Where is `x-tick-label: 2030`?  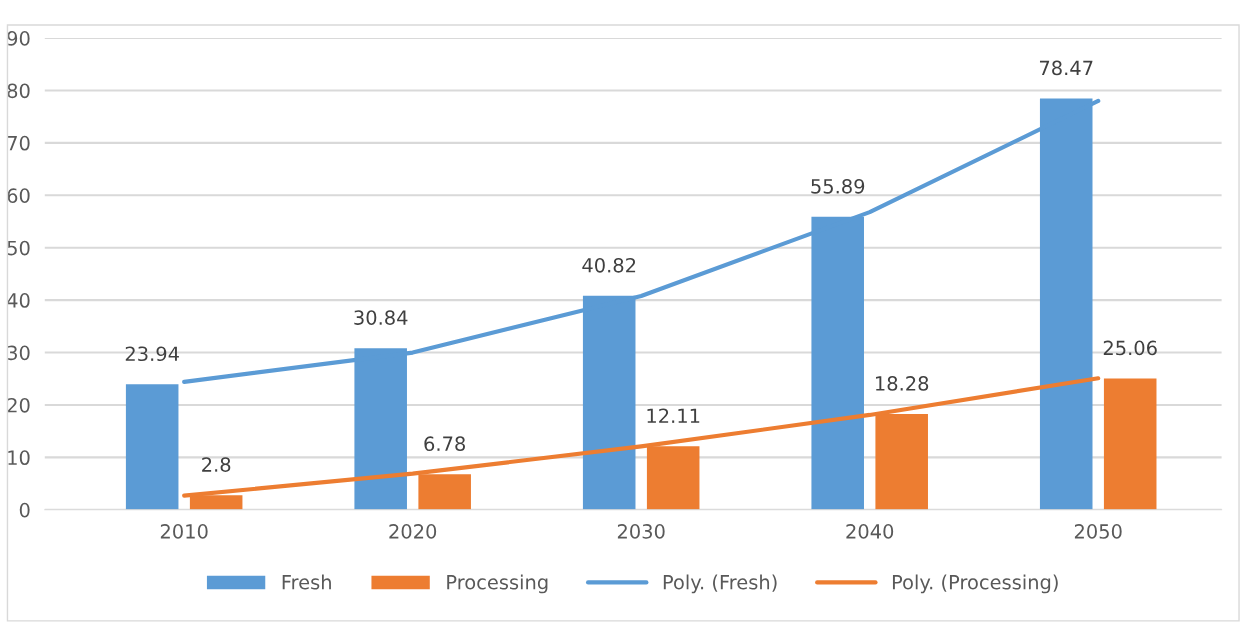 x-tick-label: 2030 is located at coordinates (641, 531).